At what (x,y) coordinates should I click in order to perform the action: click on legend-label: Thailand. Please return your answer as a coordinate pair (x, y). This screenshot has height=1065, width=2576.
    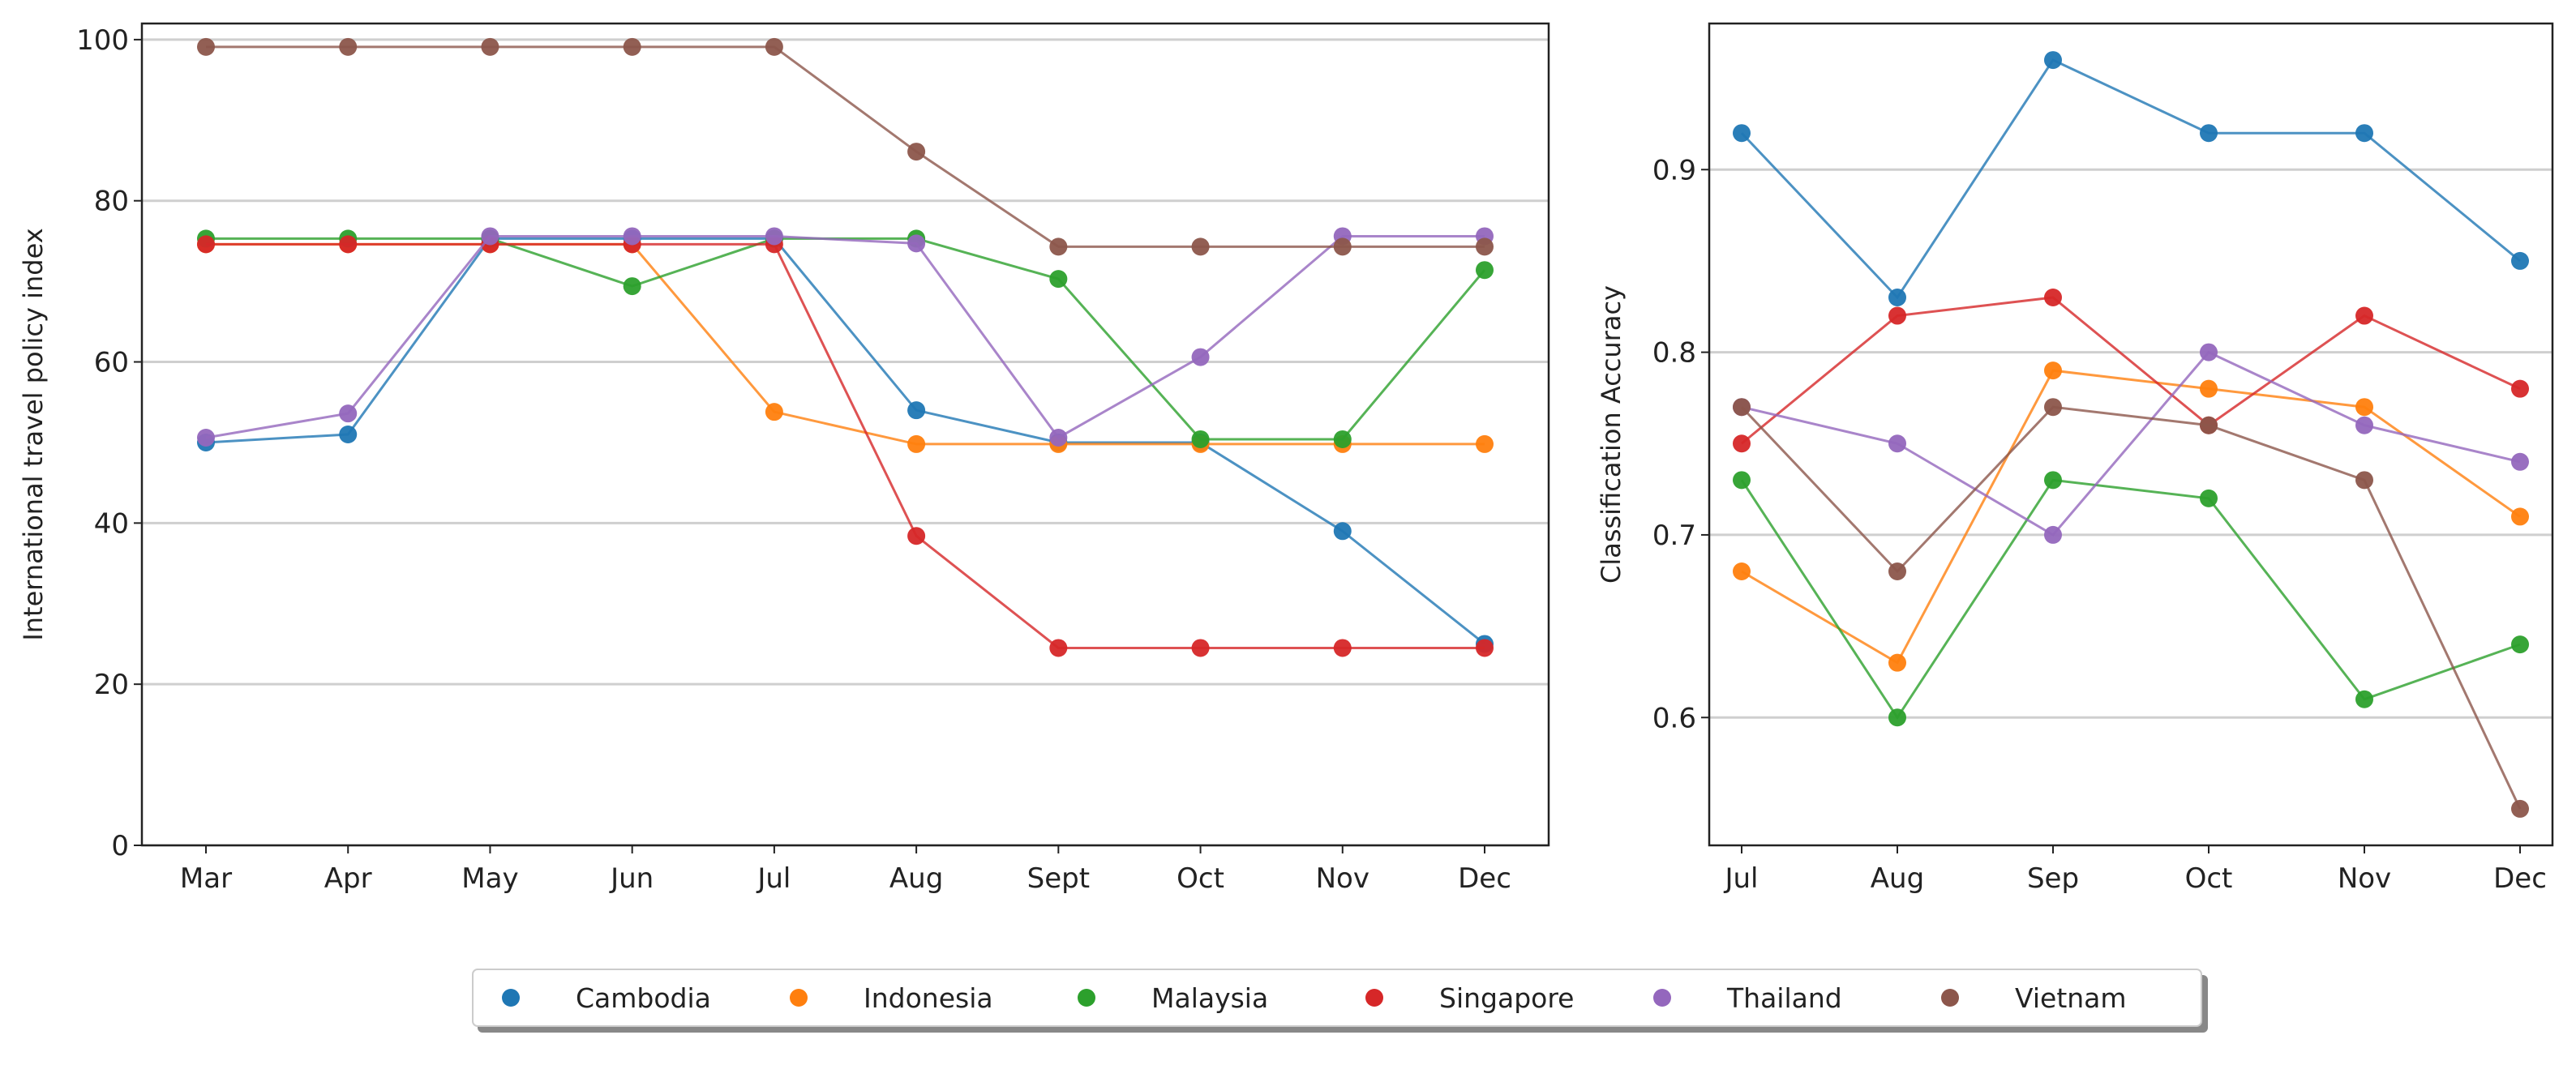
    Looking at the image, I should click on (1784, 998).